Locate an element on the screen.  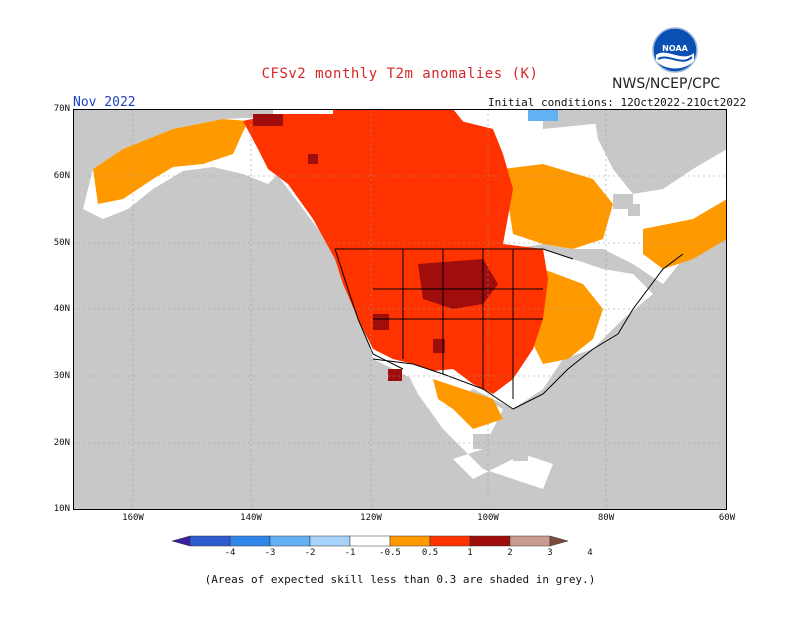
agency-label: NWS/NCEP/CPC is located at coordinates (666, 84).